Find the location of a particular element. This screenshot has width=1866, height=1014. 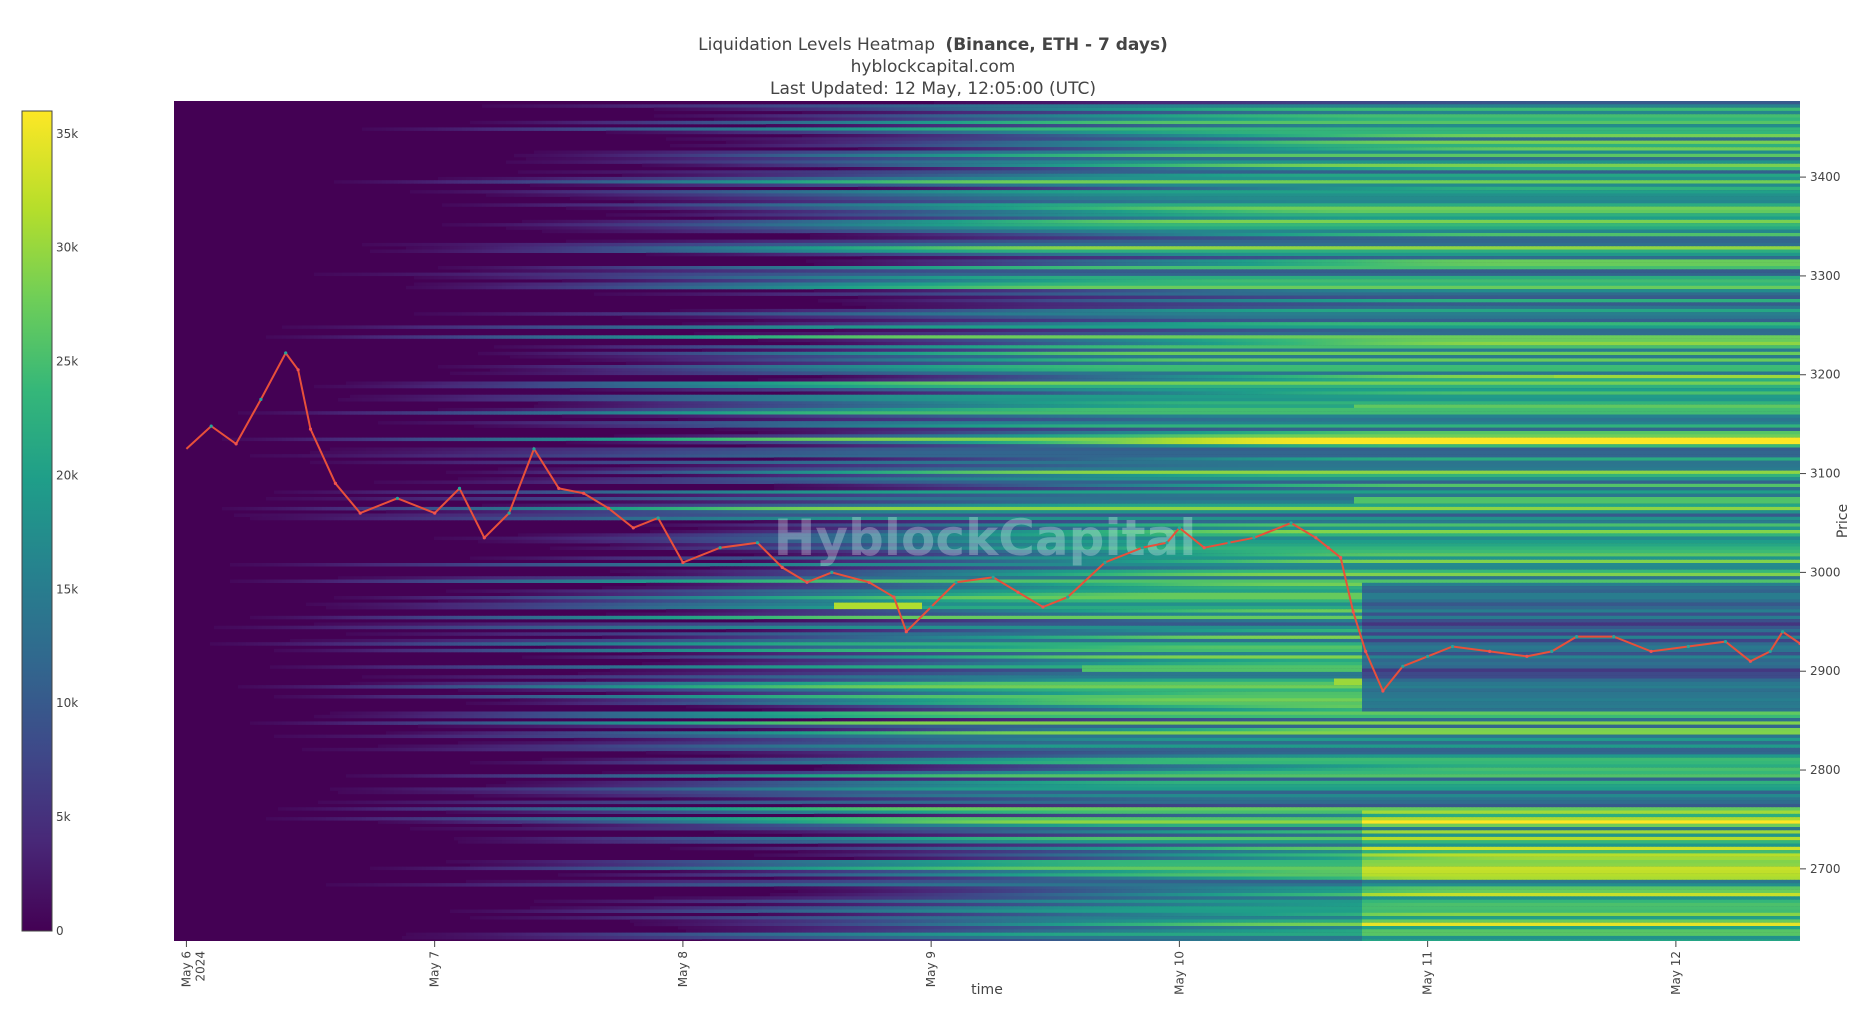

chart-subtitle: hyblockcapital.com is located at coordinates (933, 67).